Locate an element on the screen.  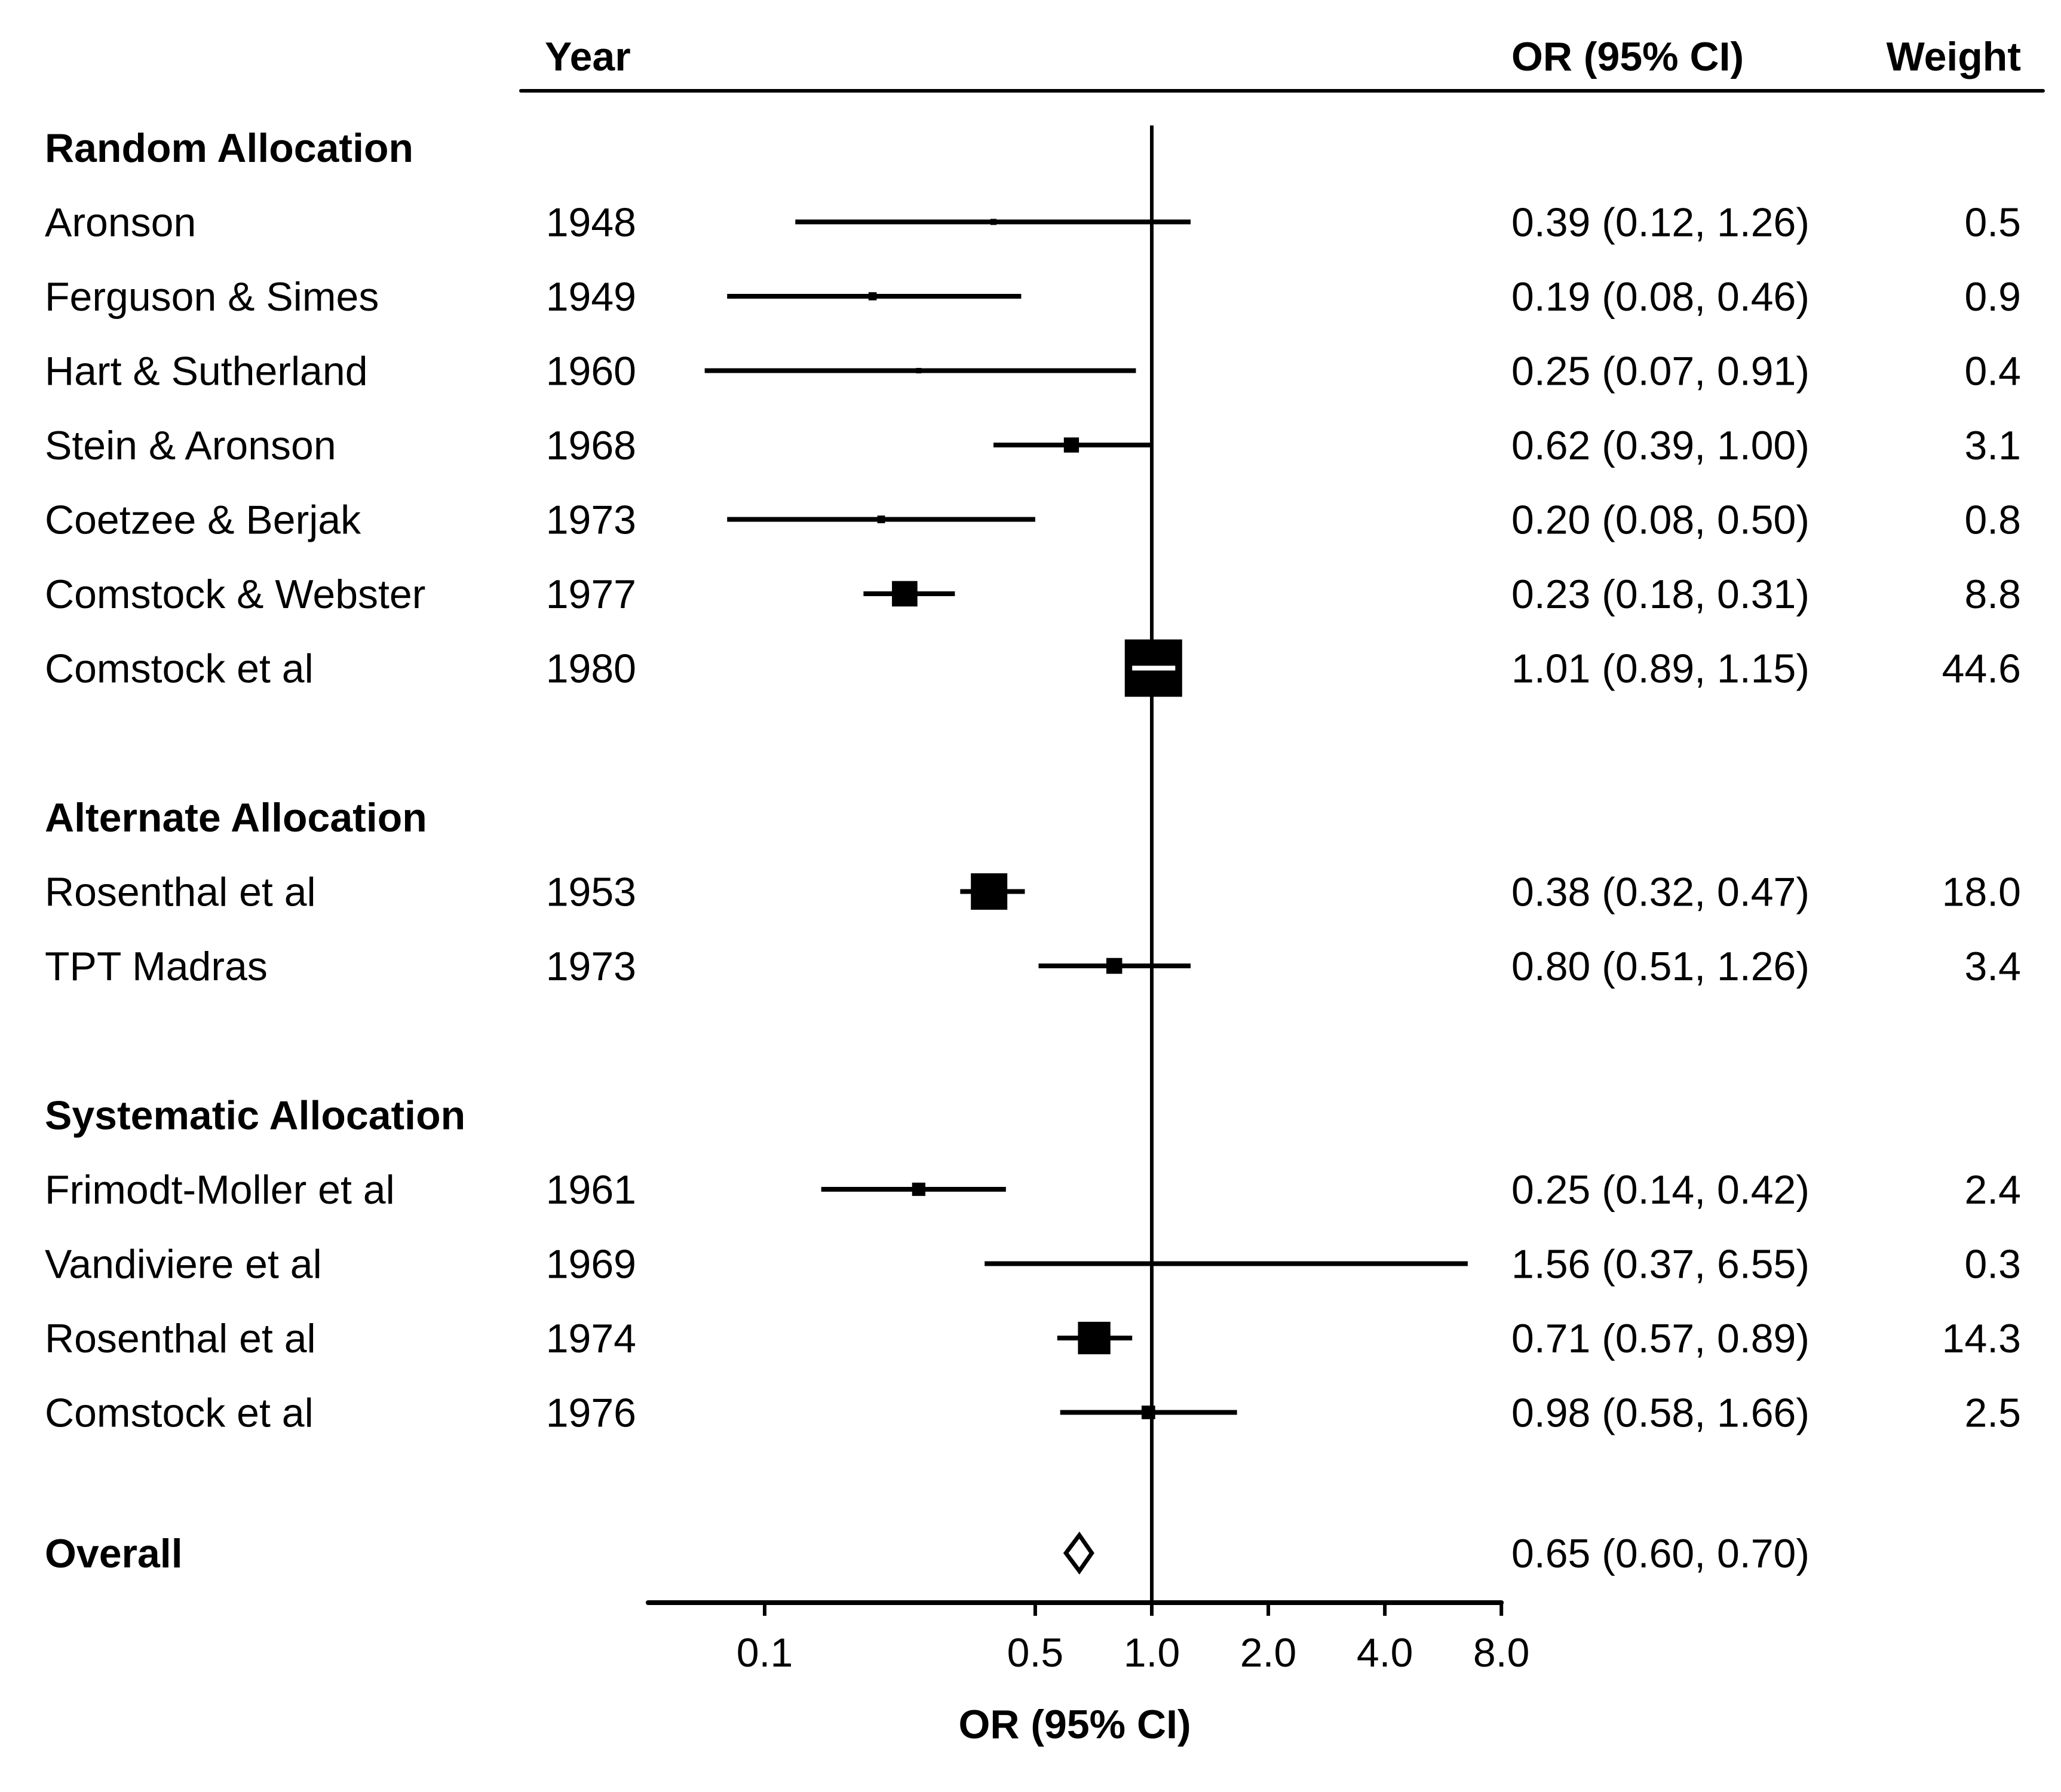
study-or-ci: 0.20 (0.08, 0.50) is located at coordinates (1660, 520).